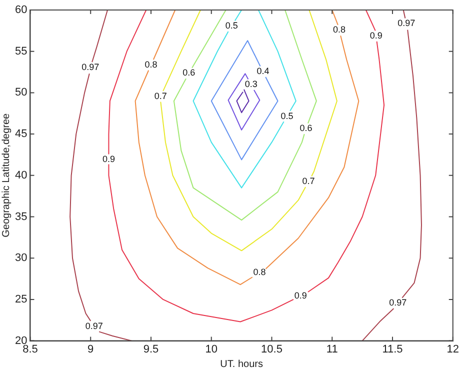 The height and width of the screenshot is (370, 461). I want to click on y-tick-label: 60, so click(21, 10).